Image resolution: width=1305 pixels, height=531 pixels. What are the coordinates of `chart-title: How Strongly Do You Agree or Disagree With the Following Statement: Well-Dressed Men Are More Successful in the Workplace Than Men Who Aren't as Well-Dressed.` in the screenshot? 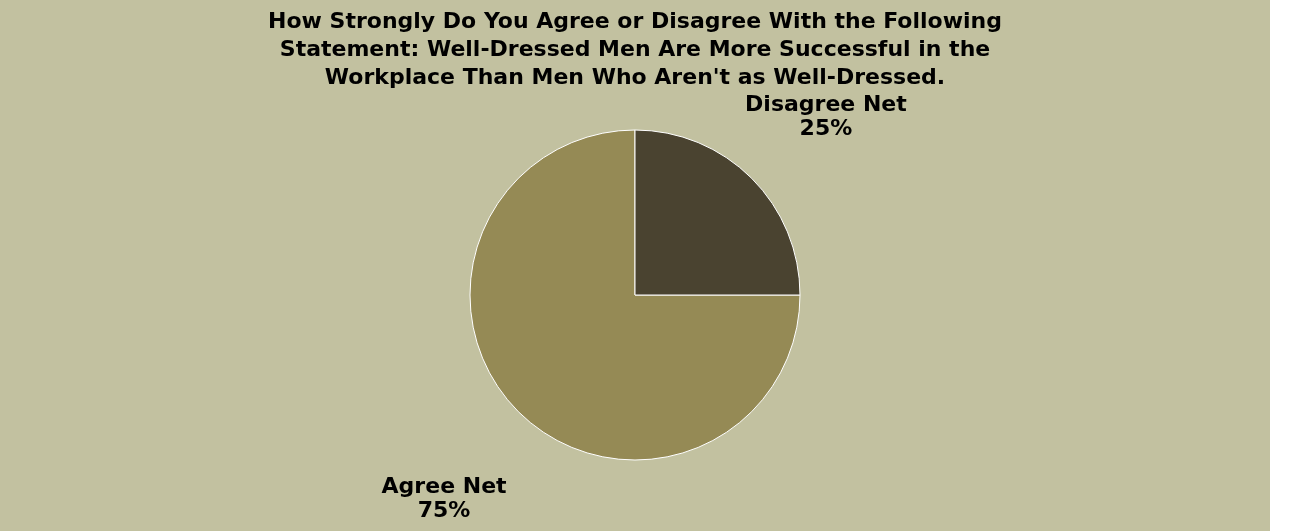 It's located at (635, 49).